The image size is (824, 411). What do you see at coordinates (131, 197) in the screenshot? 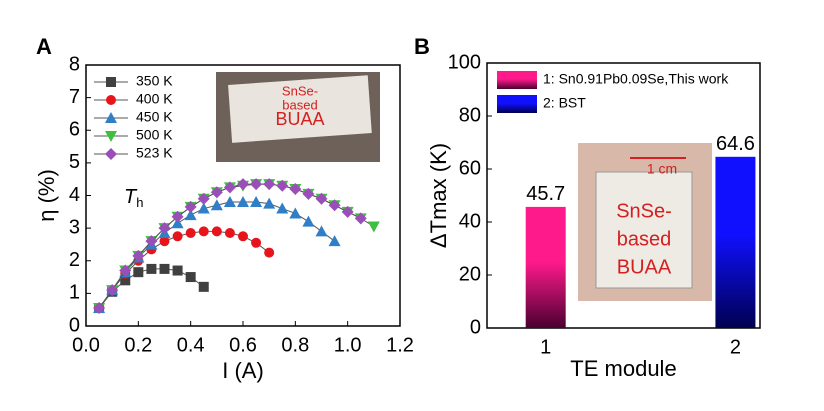
I see `annotation-symbol: T` at bounding box center [131, 197].